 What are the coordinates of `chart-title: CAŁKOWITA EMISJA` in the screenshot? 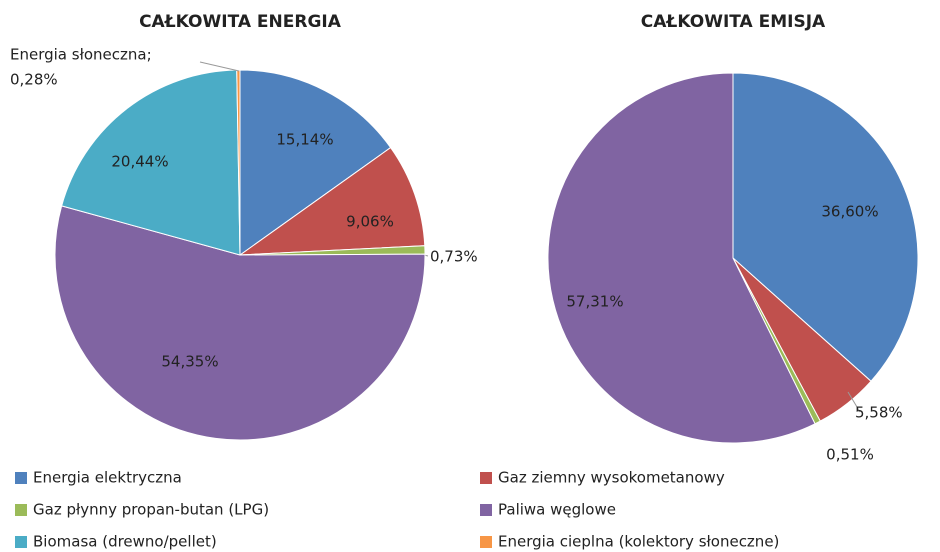 It's located at (733, 22).